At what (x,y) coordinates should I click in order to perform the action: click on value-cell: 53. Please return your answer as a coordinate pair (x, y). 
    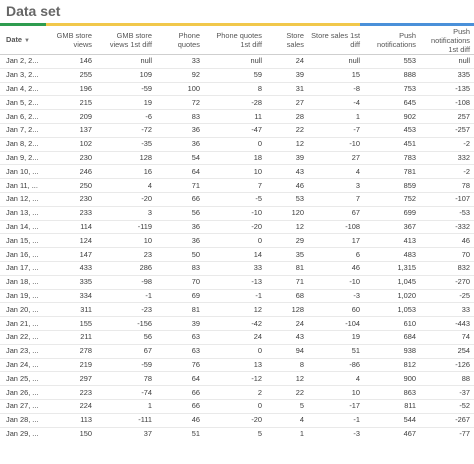
    Looking at the image, I should click on (287, 199).